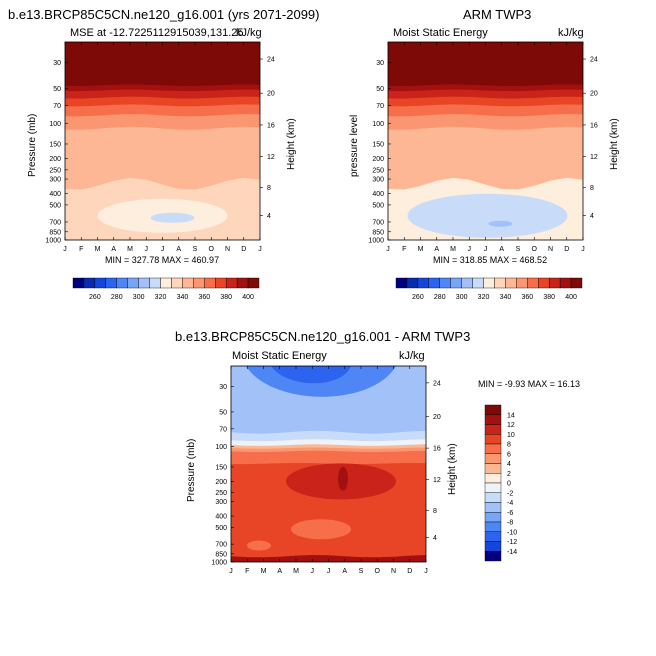 This screenshot has width=656, height=656. Describe the element at coordinates (183, 297) in the screenshot. I see `chart1-colorbar-label: 340` at that location.